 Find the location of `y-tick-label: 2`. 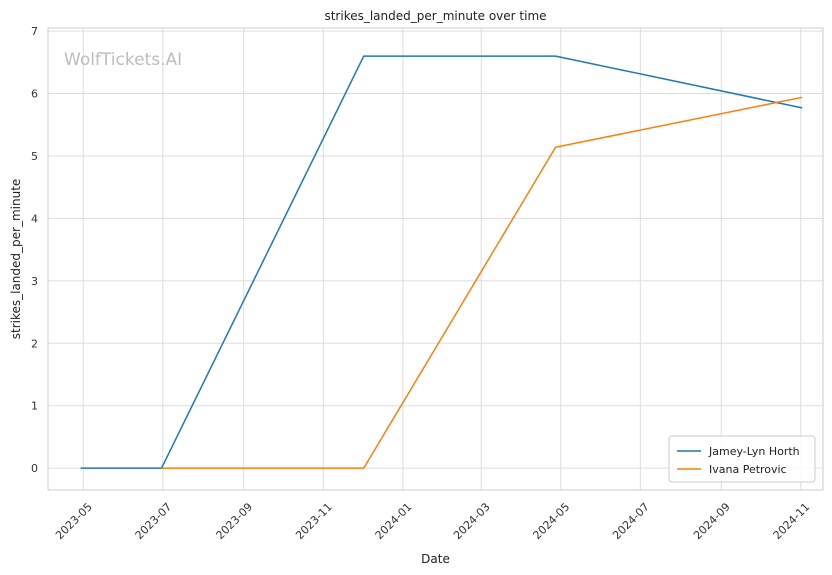

y-tick-label: 2 is located at coordinates (34, 343).